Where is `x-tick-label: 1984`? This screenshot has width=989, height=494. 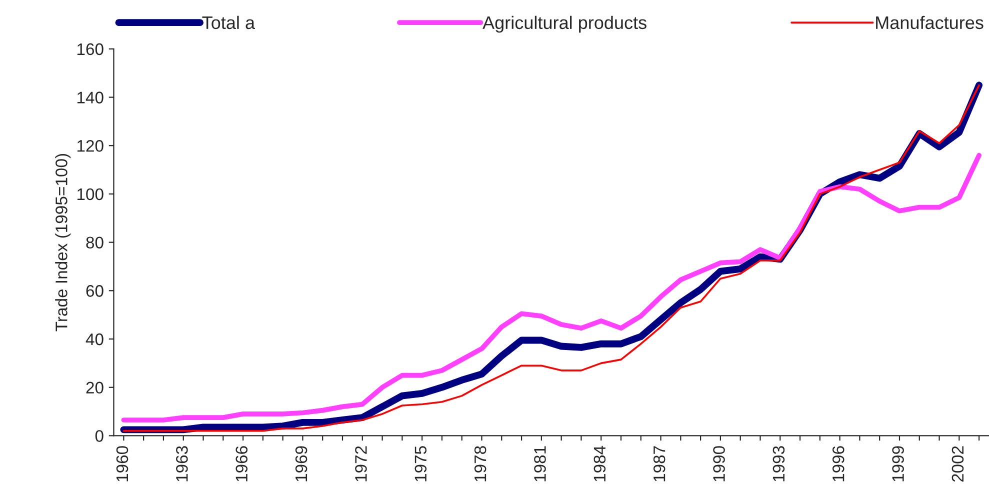 x-tick-label: 1984 is located at coordinates (600, 464).